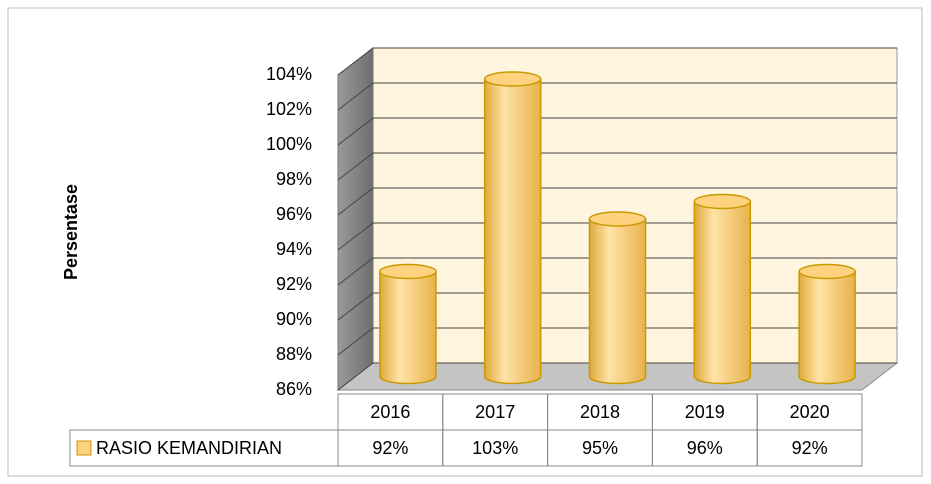  I want to click on side-wall, so click(355, 219).